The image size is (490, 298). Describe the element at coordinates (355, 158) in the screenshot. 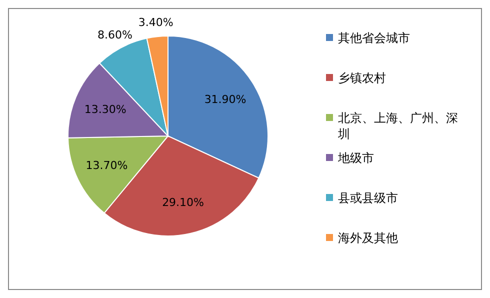

I see `legend-label: 地级市` at that location.